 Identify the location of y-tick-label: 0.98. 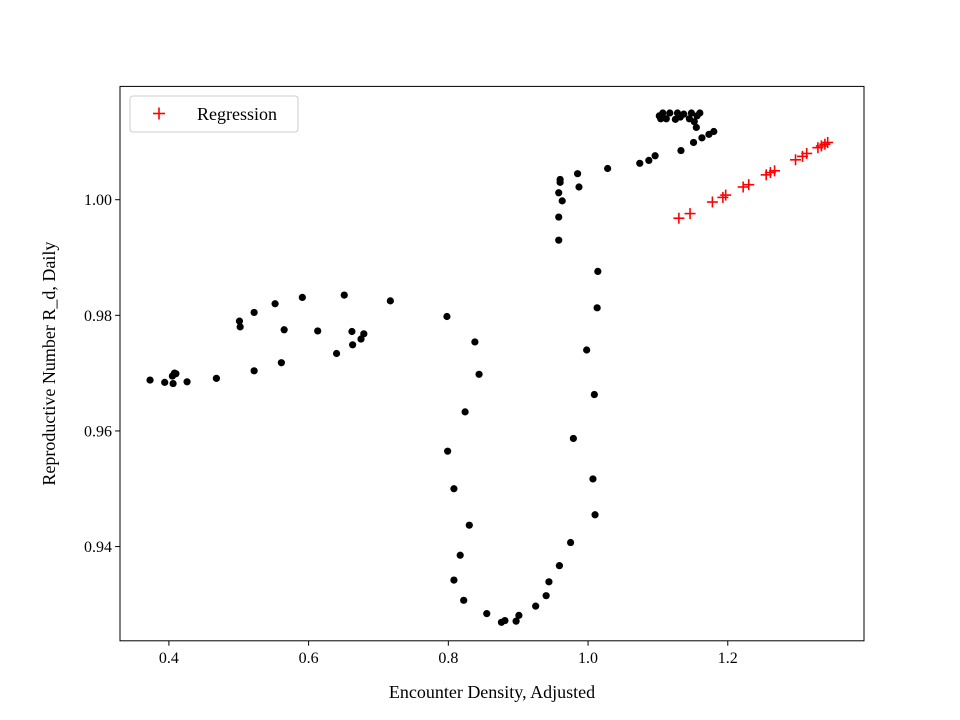
(98, 316).